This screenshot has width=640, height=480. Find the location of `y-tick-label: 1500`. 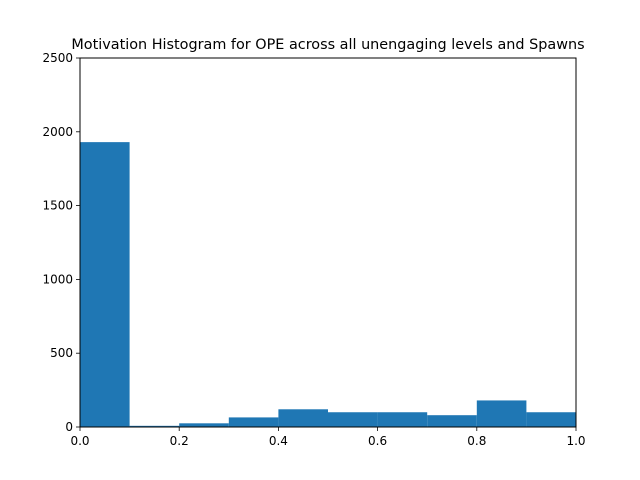

y-tick-label: 1500 is located at coordinates (57, 206).